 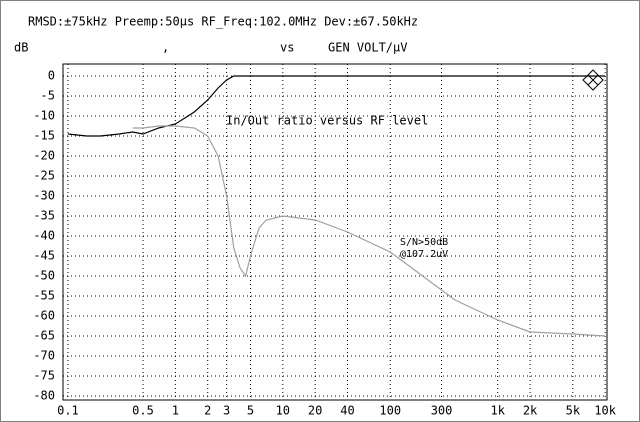 What do you see at coordinates (287, 48) in the screenshot?
I see `x-axis-vs: vs` at bounding box center [287, 48].